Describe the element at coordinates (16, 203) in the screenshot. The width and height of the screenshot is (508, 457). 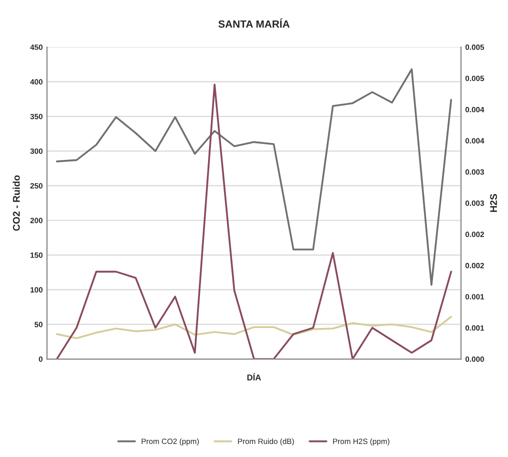
I see `y-axis-title: CO2 - Ruido` at that location.